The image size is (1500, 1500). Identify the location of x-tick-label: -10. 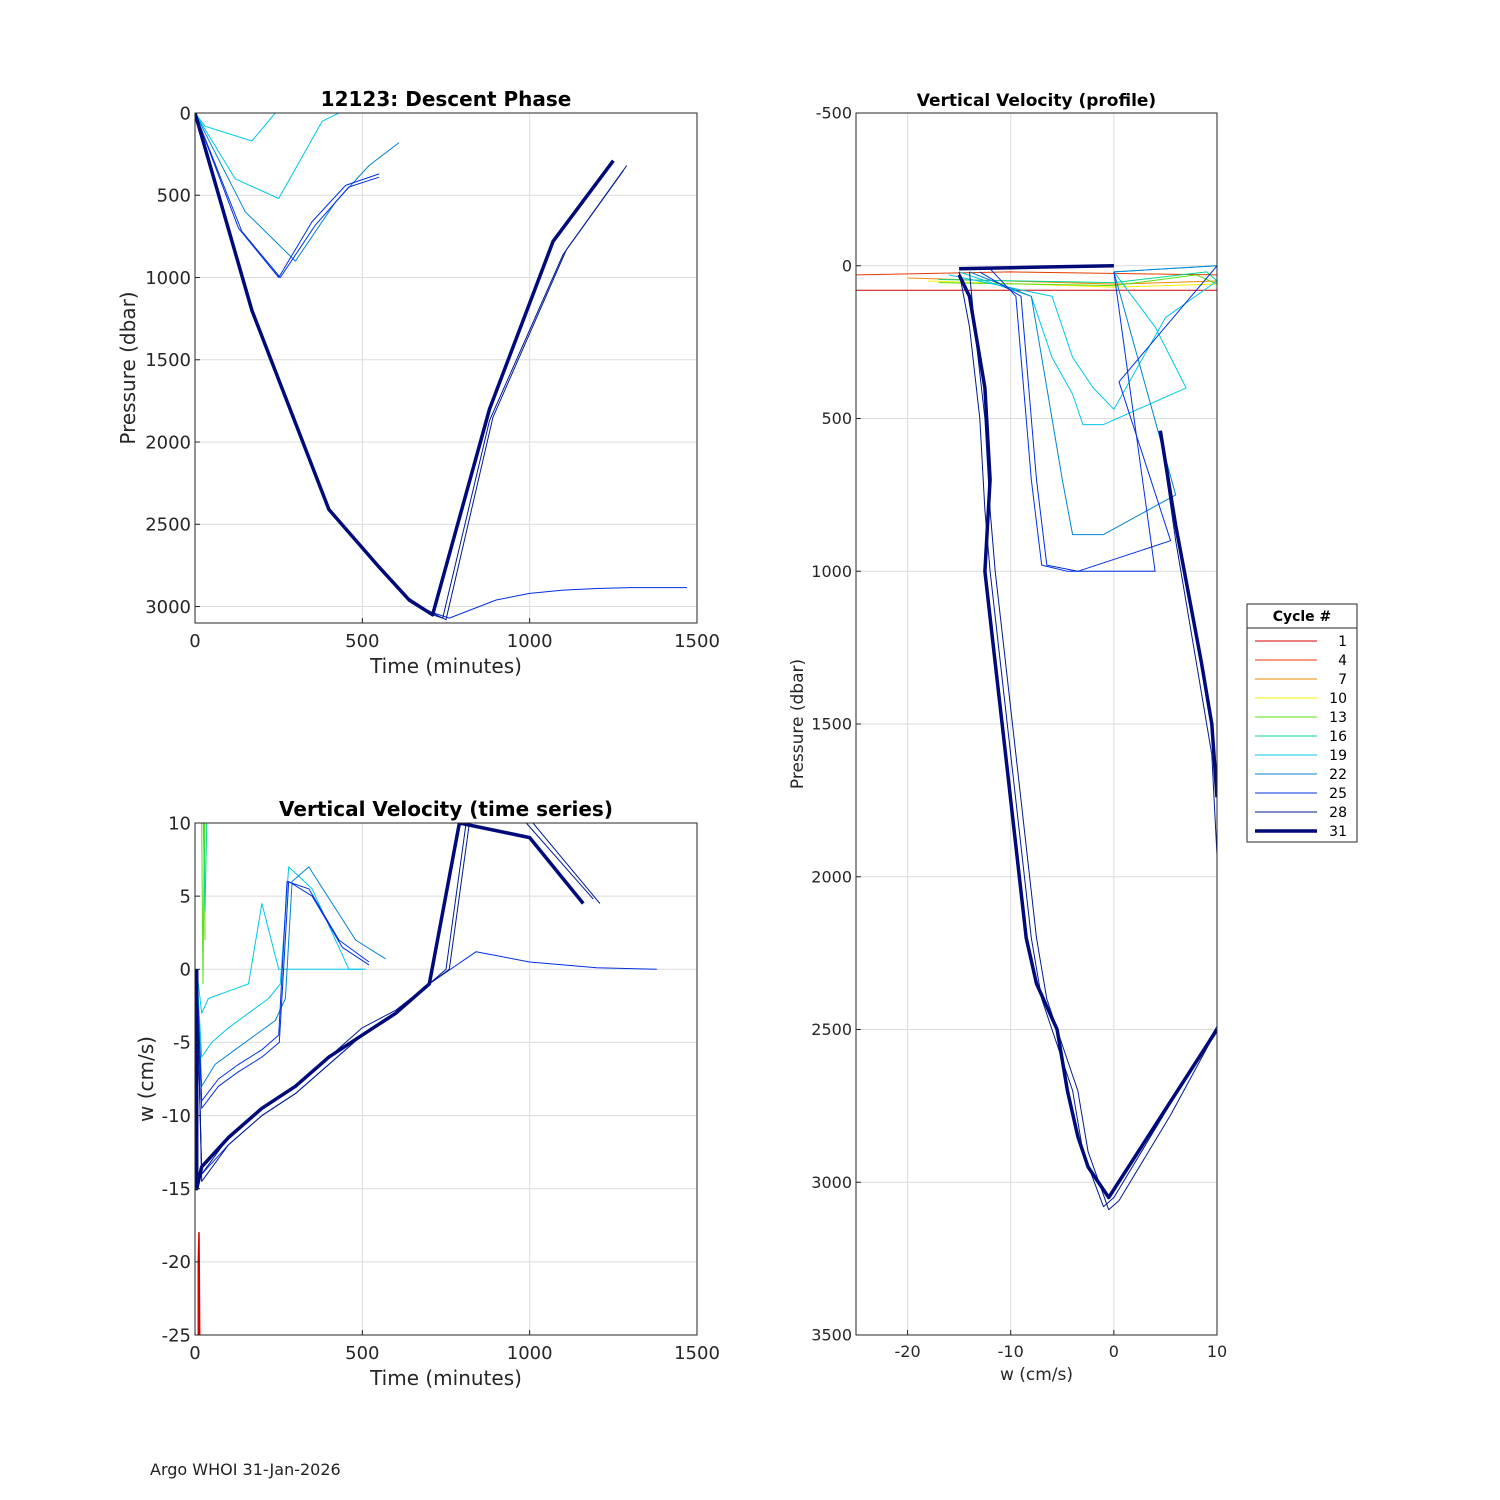
(1011, 1351).